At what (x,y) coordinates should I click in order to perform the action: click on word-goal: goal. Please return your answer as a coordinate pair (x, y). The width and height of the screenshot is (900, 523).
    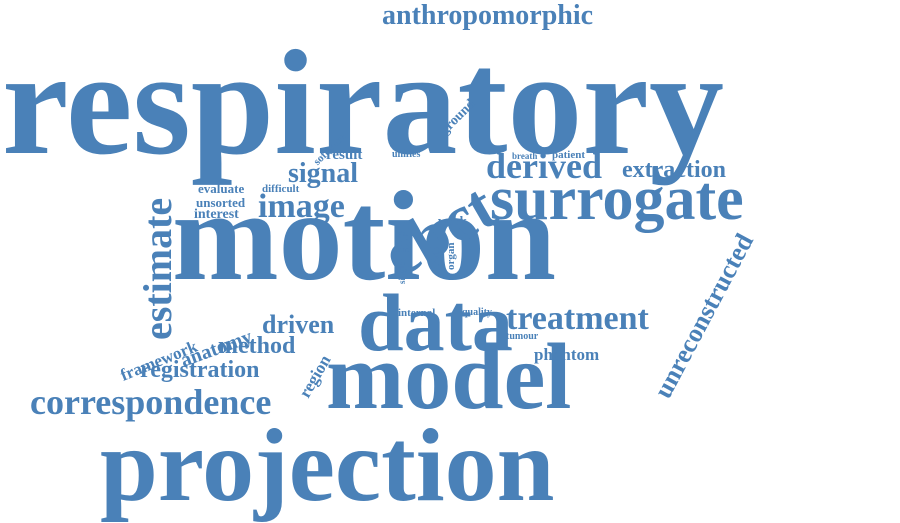
    Looking at the image, I should click on (405, 233).